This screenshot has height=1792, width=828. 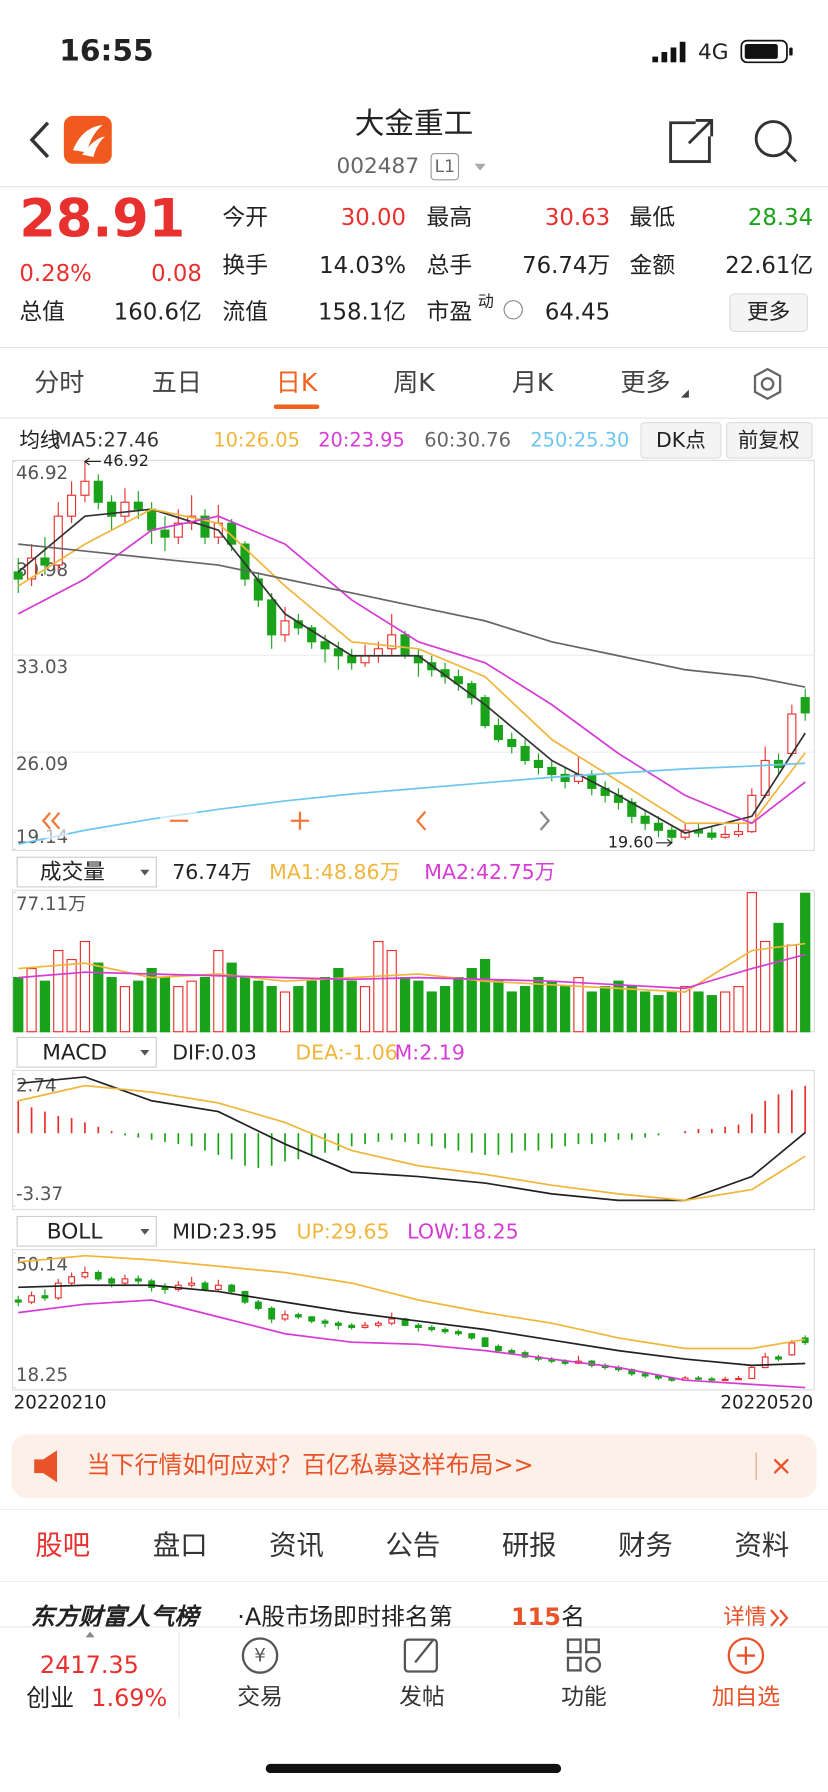 I want to click on ad-close, so click(x=781, y=1466).